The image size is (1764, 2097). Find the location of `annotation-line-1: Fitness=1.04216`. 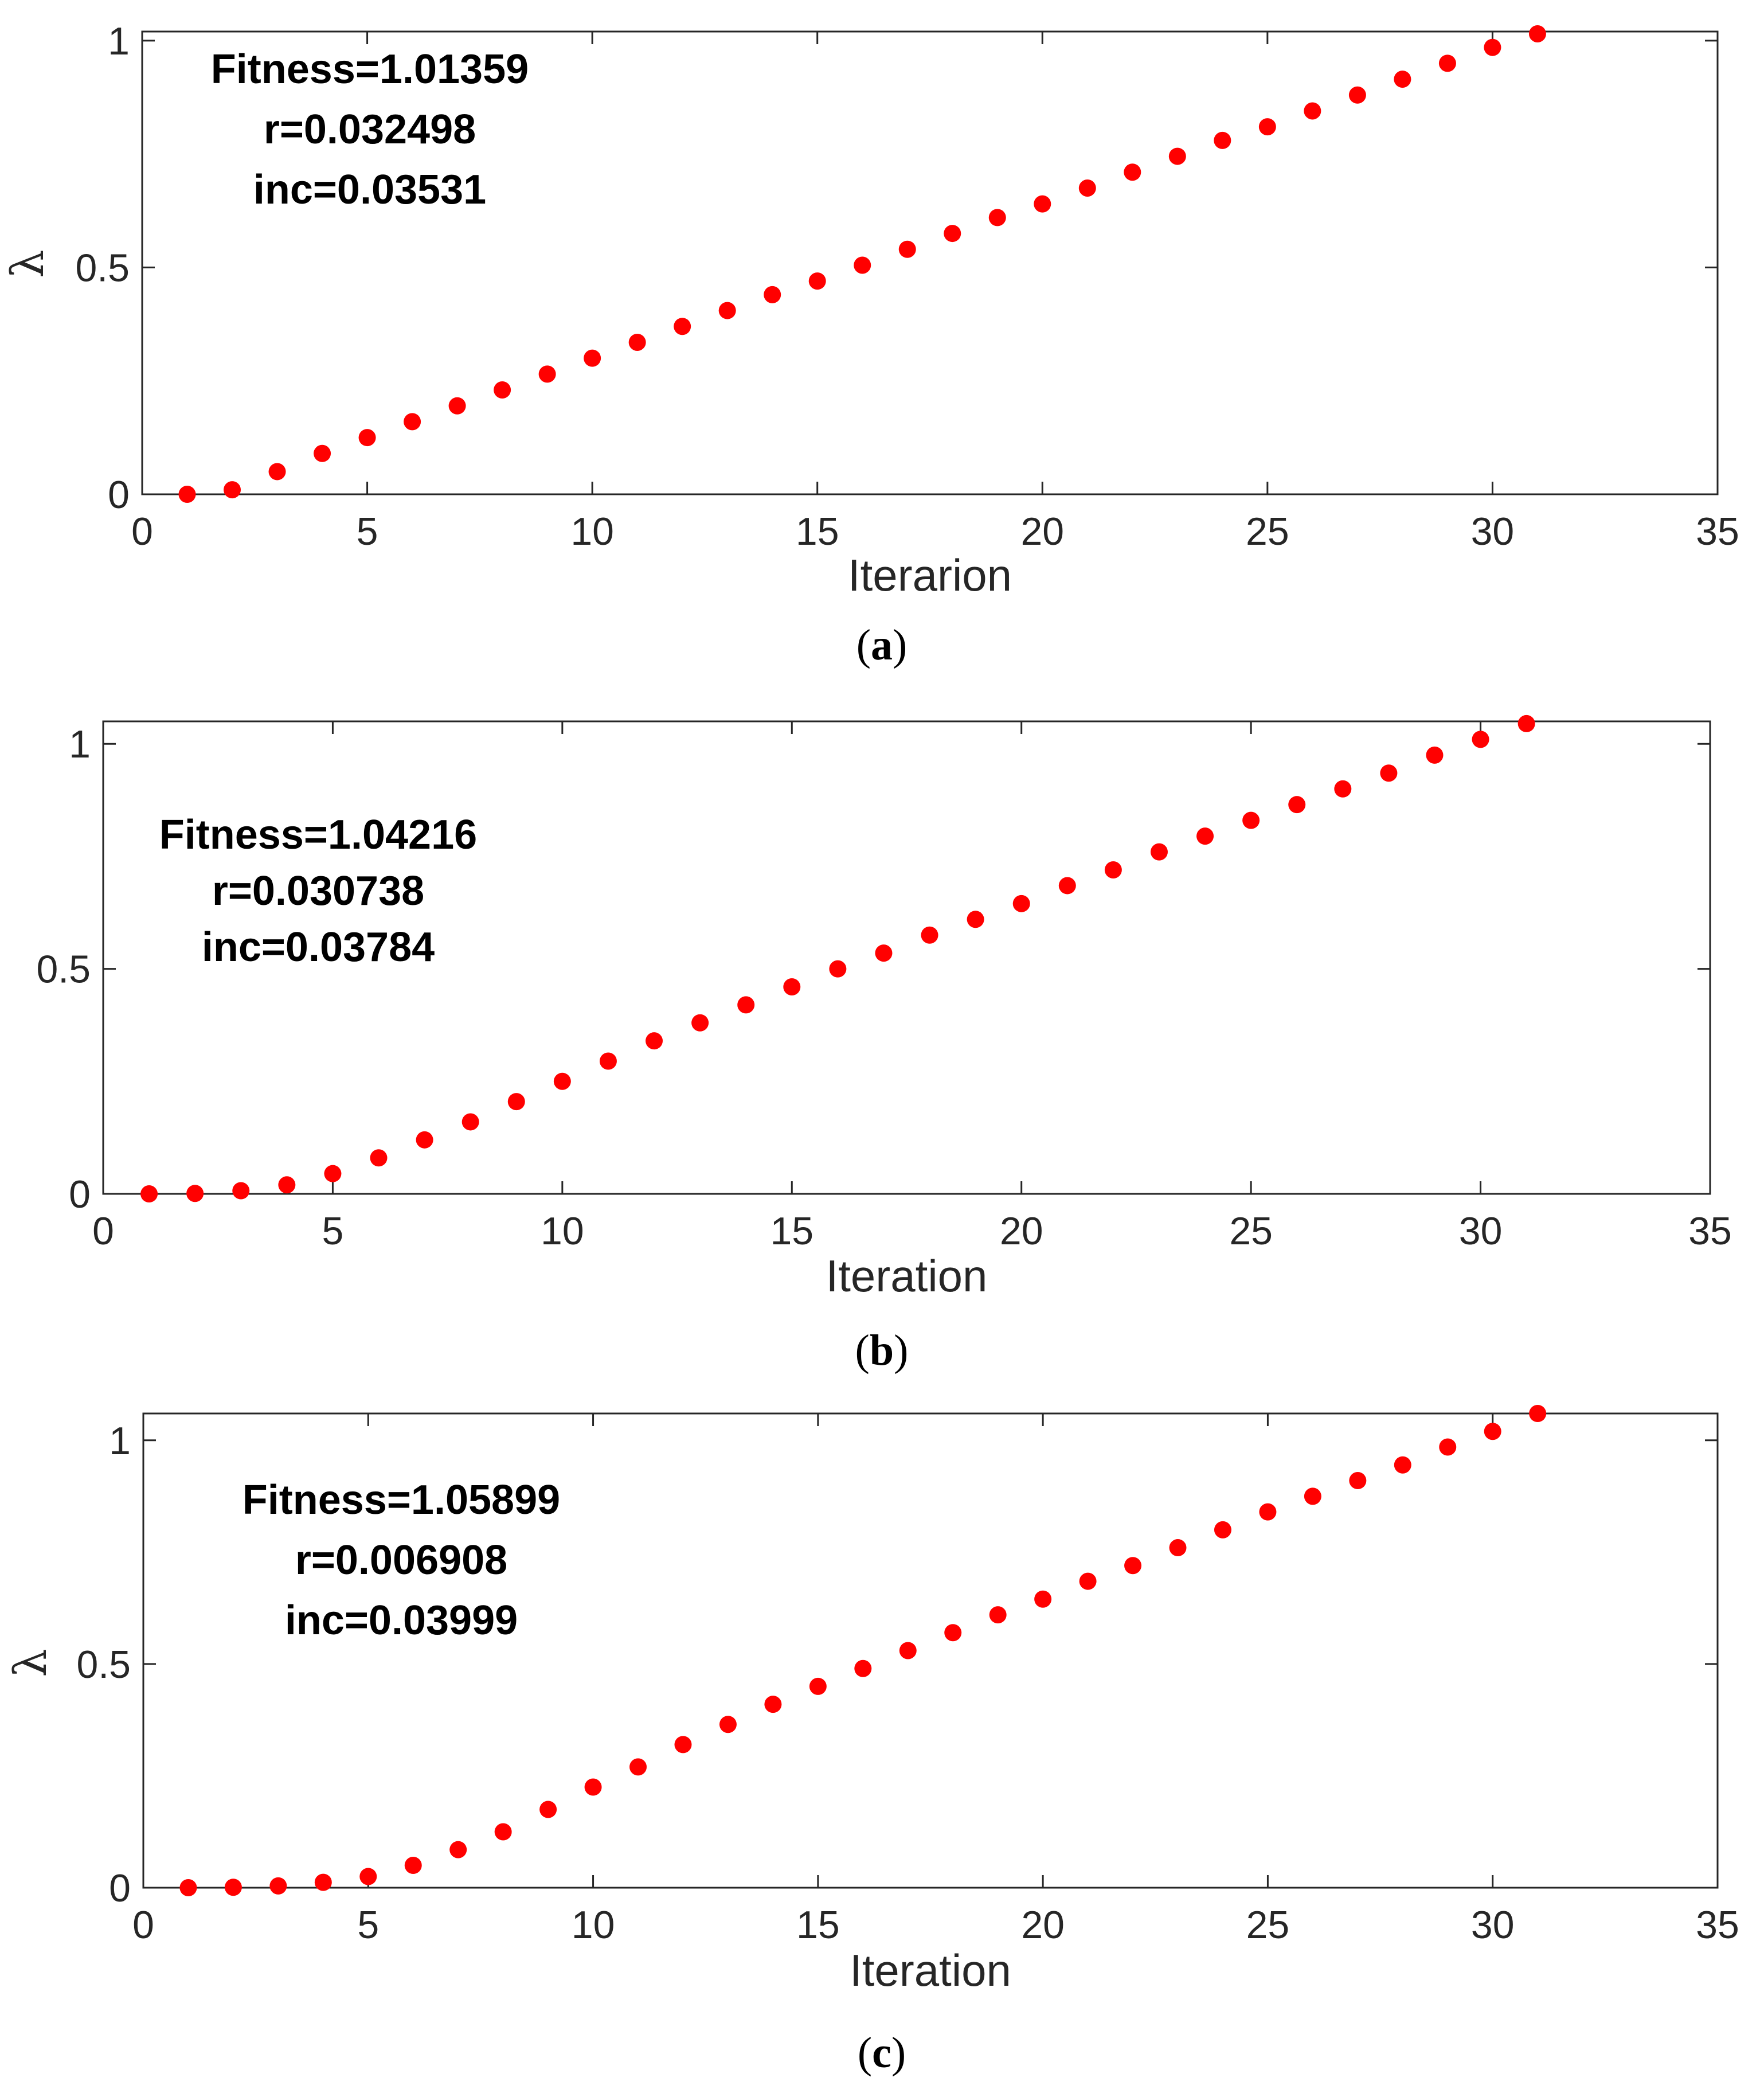

annotation-line-1: Fitness=1.04216 is located at coordinates (318, 835).